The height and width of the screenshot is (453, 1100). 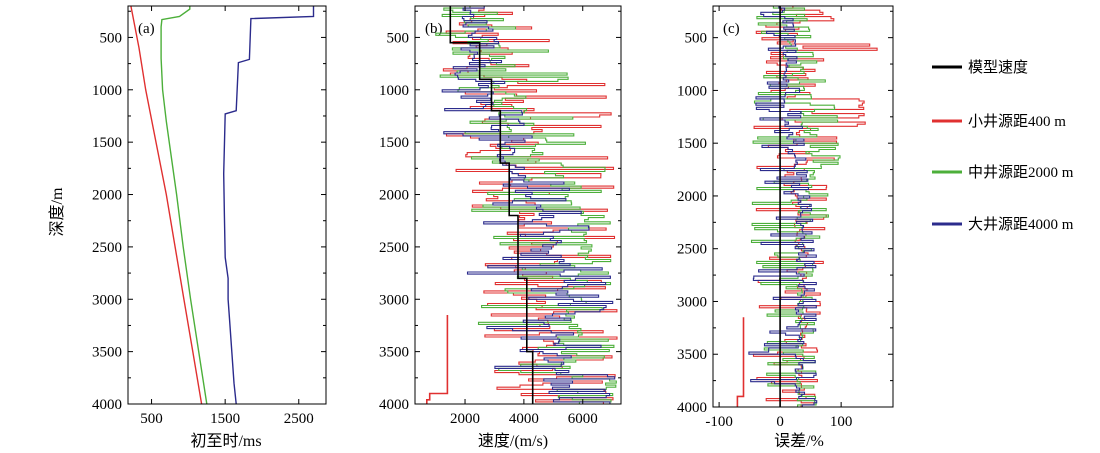 What do you see at coordinates (1017, 121) in the screenshot?
I see `legend-label-small: 小井源距400 m` at bounding box center [1017, 121].